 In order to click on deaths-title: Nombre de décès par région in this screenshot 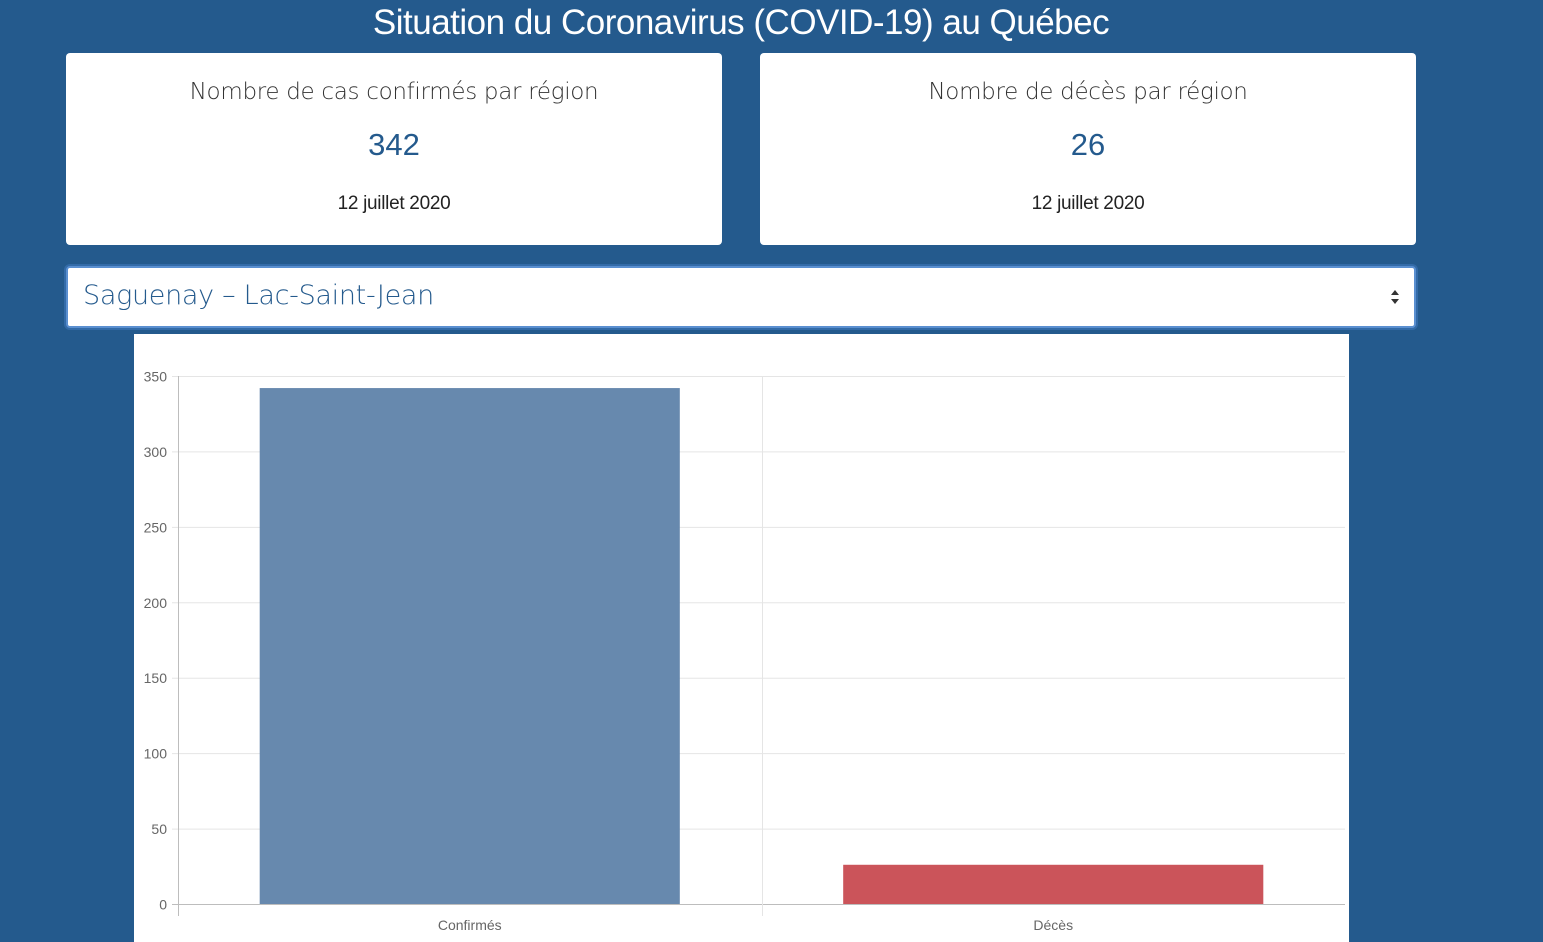, I will do `click(1088, 92)`.